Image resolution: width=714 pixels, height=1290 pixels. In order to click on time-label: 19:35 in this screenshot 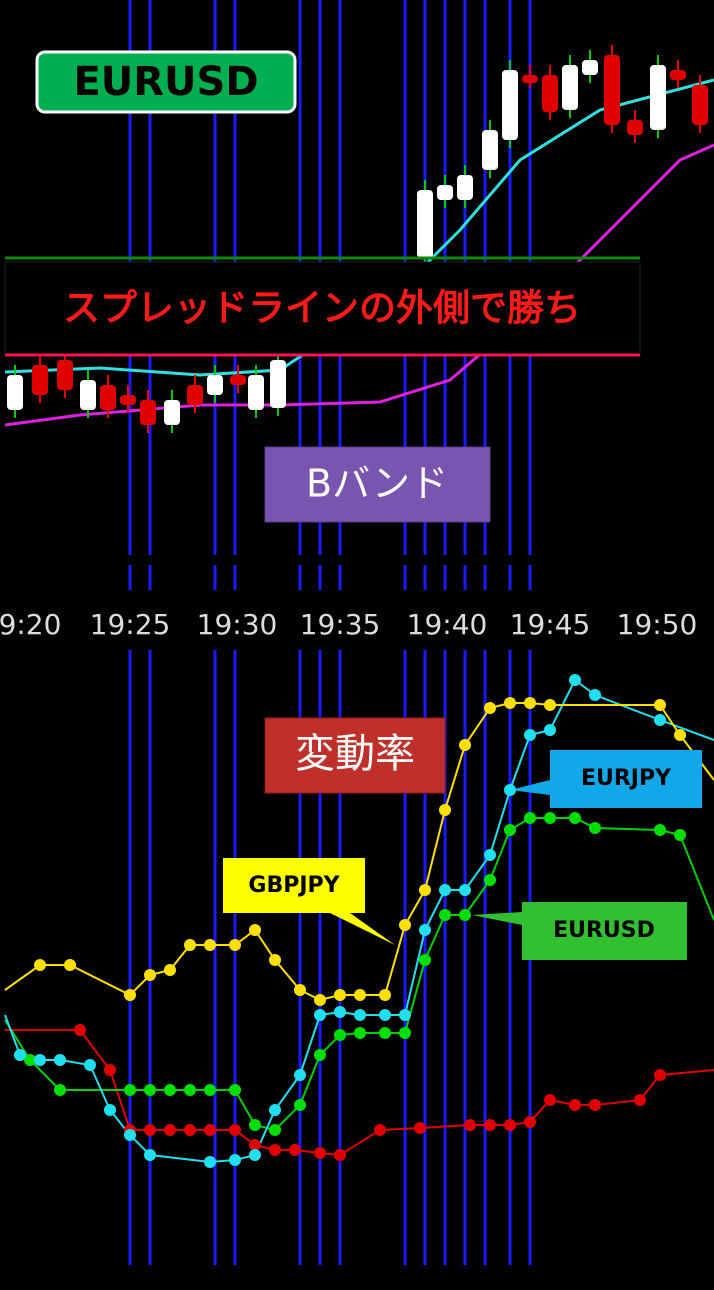, I will do `click(340, 624)`.